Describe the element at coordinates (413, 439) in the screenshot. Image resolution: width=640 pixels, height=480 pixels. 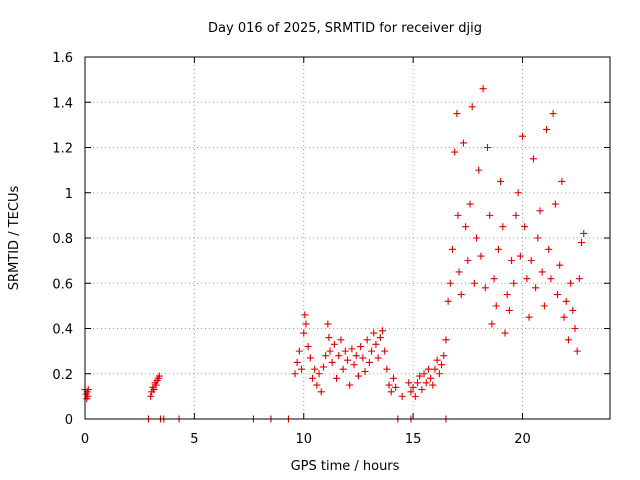
I see `x-tick-label: 15` at that location.